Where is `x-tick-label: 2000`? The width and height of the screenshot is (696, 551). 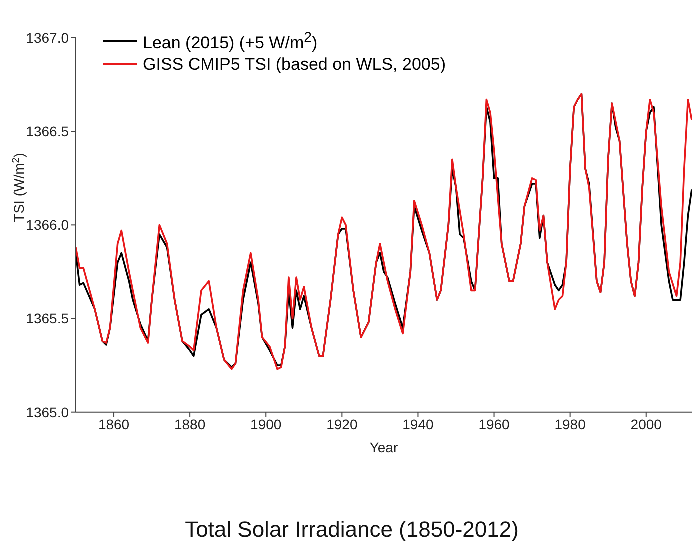 x-tick-label: 2000 is located at coordinates (646, 424).